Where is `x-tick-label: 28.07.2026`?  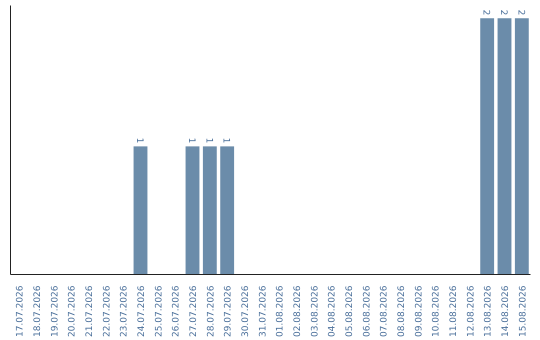
x-tick-label: 28.07.2026 is located at coordinates (211, 311).